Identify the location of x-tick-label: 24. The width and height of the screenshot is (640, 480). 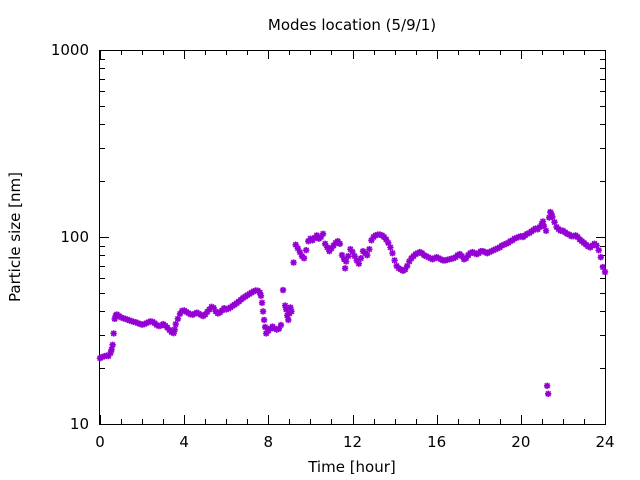
(604, 442).